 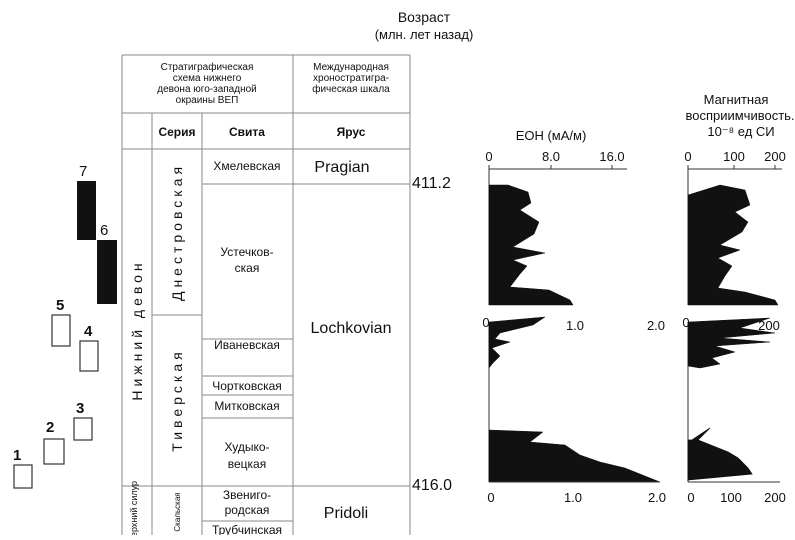 What do you see at coordinates (206, 89) in the screenshot?
I see `svg-text: девона юго-западной` at bounding box center [206, 89].